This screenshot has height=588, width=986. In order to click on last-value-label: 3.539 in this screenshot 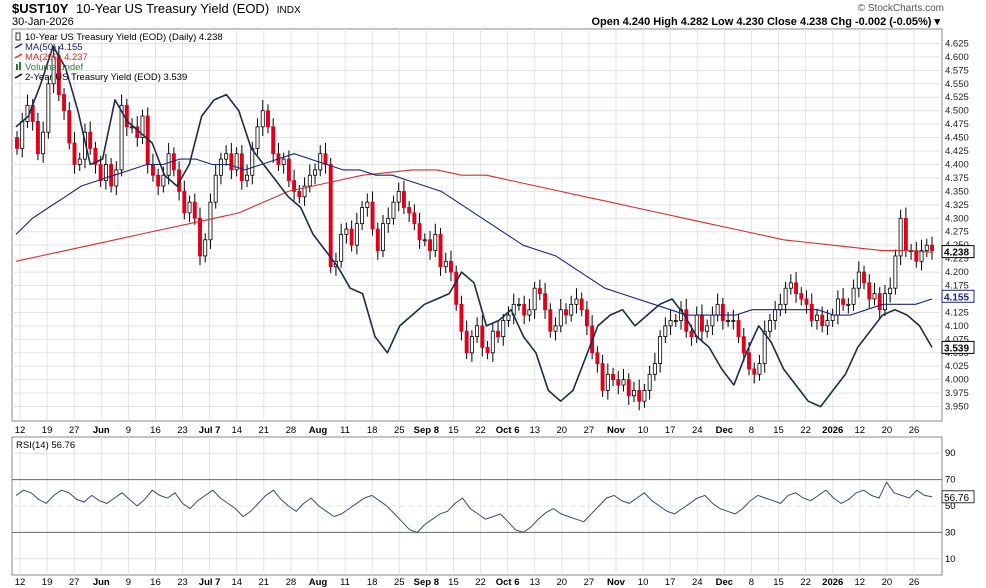, I will do `click(956, 348)`.